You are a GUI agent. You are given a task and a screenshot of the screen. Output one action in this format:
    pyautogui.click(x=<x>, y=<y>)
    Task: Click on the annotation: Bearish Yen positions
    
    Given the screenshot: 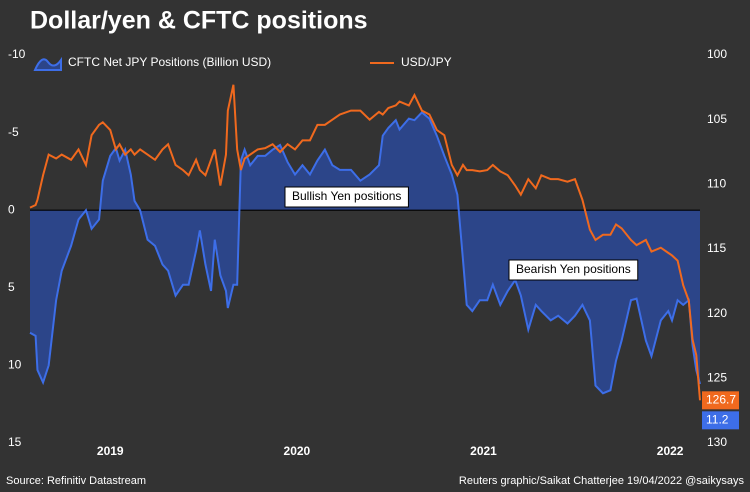 What is the action you would take?
    pyautogui.click(x=573, y=269)
    